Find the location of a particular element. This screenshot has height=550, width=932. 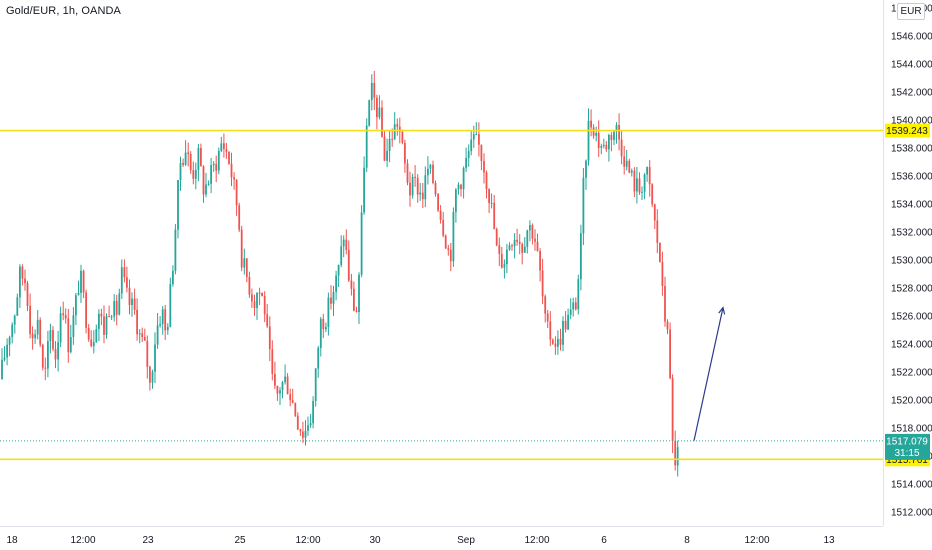

y-tick-label: 1522.000 is located at coordinates (911, 373).